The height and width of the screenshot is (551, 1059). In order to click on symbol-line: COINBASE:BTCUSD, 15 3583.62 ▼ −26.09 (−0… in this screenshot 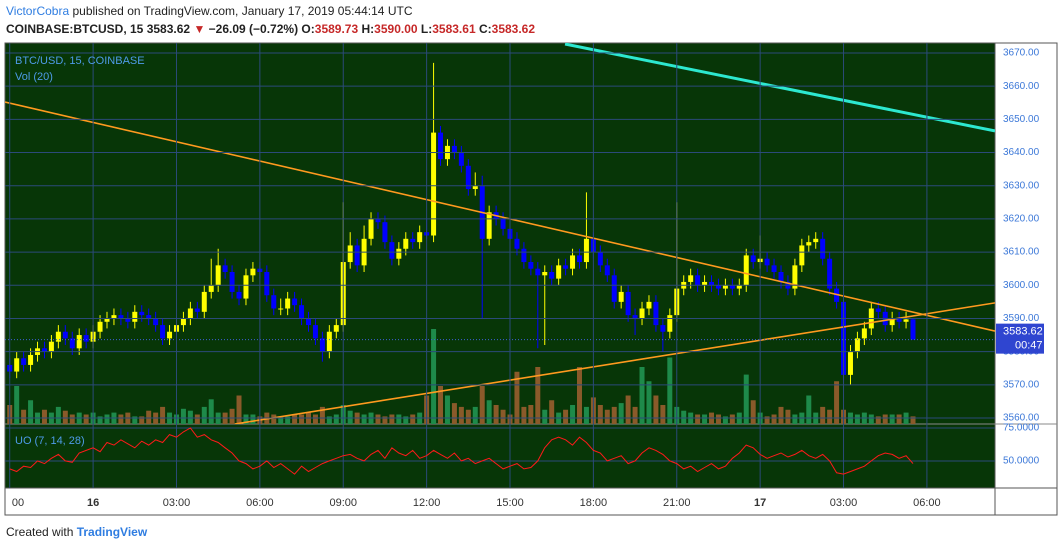, I will do `click(270, 29)`.